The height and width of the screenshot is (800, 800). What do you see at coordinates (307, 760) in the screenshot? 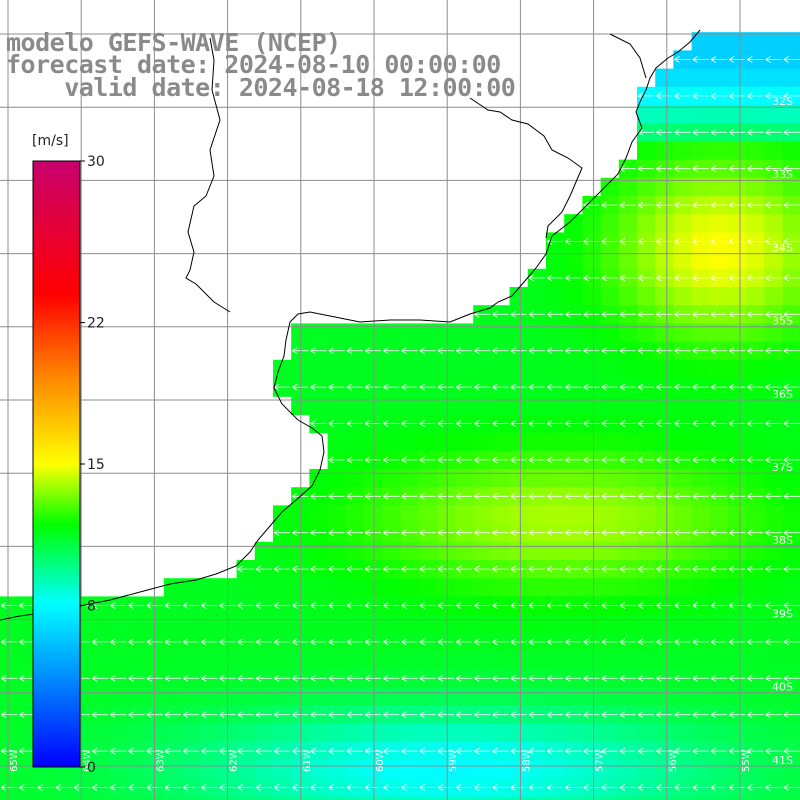
I see `lon-label: 61W` at bounding box center [307, 760].